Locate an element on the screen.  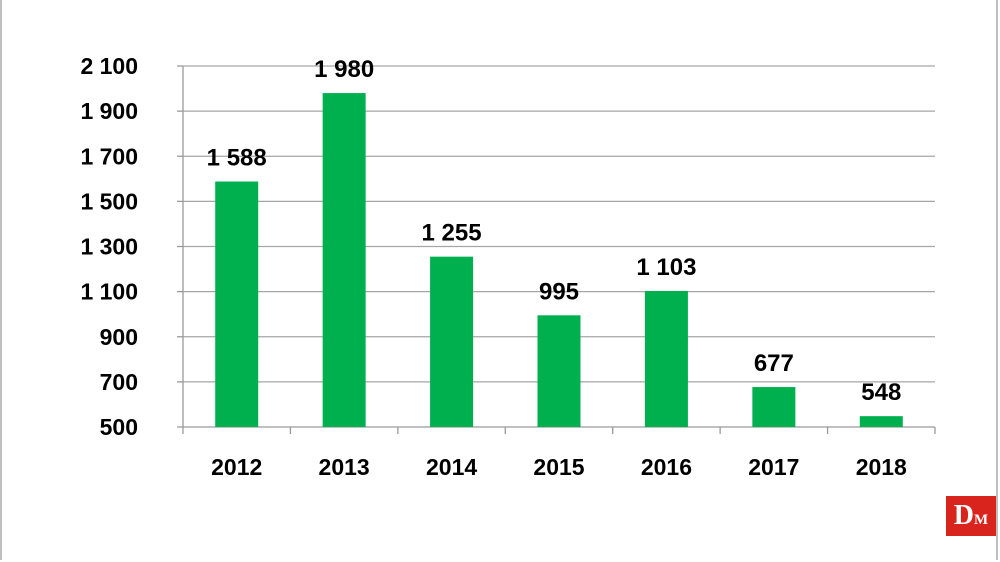
y-tick-label: 2 100 is located at coordinates (109, 66).